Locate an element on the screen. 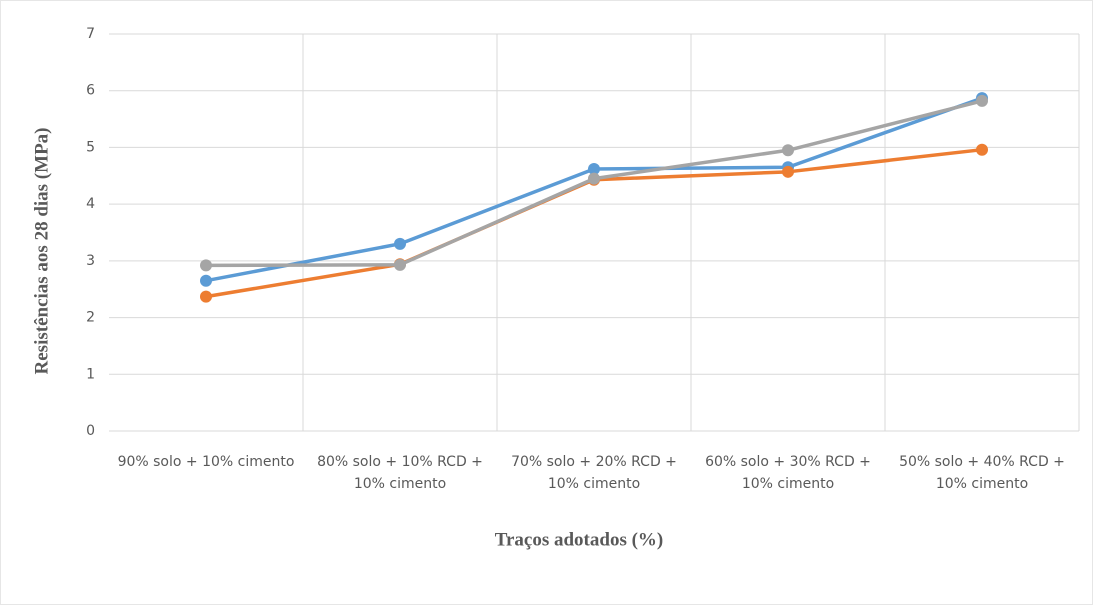  y-tick-label: 3 is located at coordinates (90, 261).